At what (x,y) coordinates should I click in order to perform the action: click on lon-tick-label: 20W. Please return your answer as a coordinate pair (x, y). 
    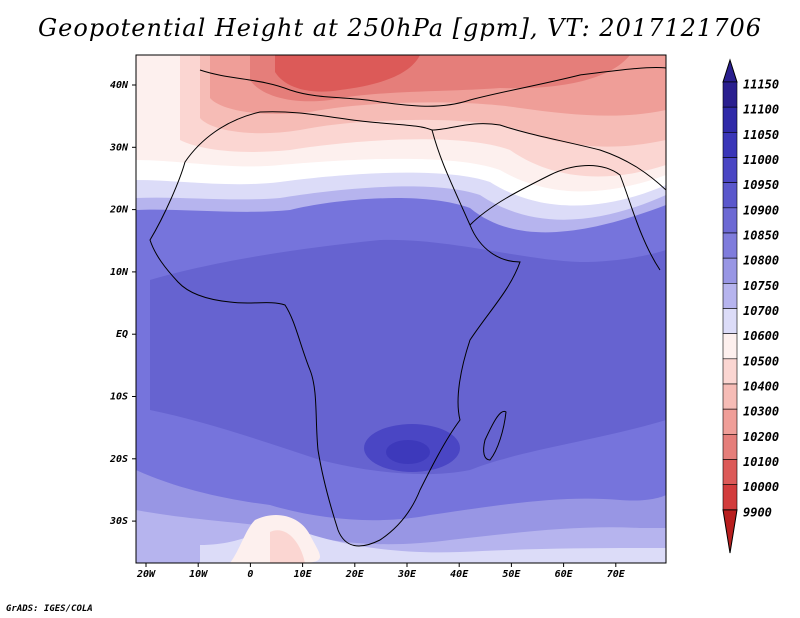
    Looking at the image, I should click on (146, 574).